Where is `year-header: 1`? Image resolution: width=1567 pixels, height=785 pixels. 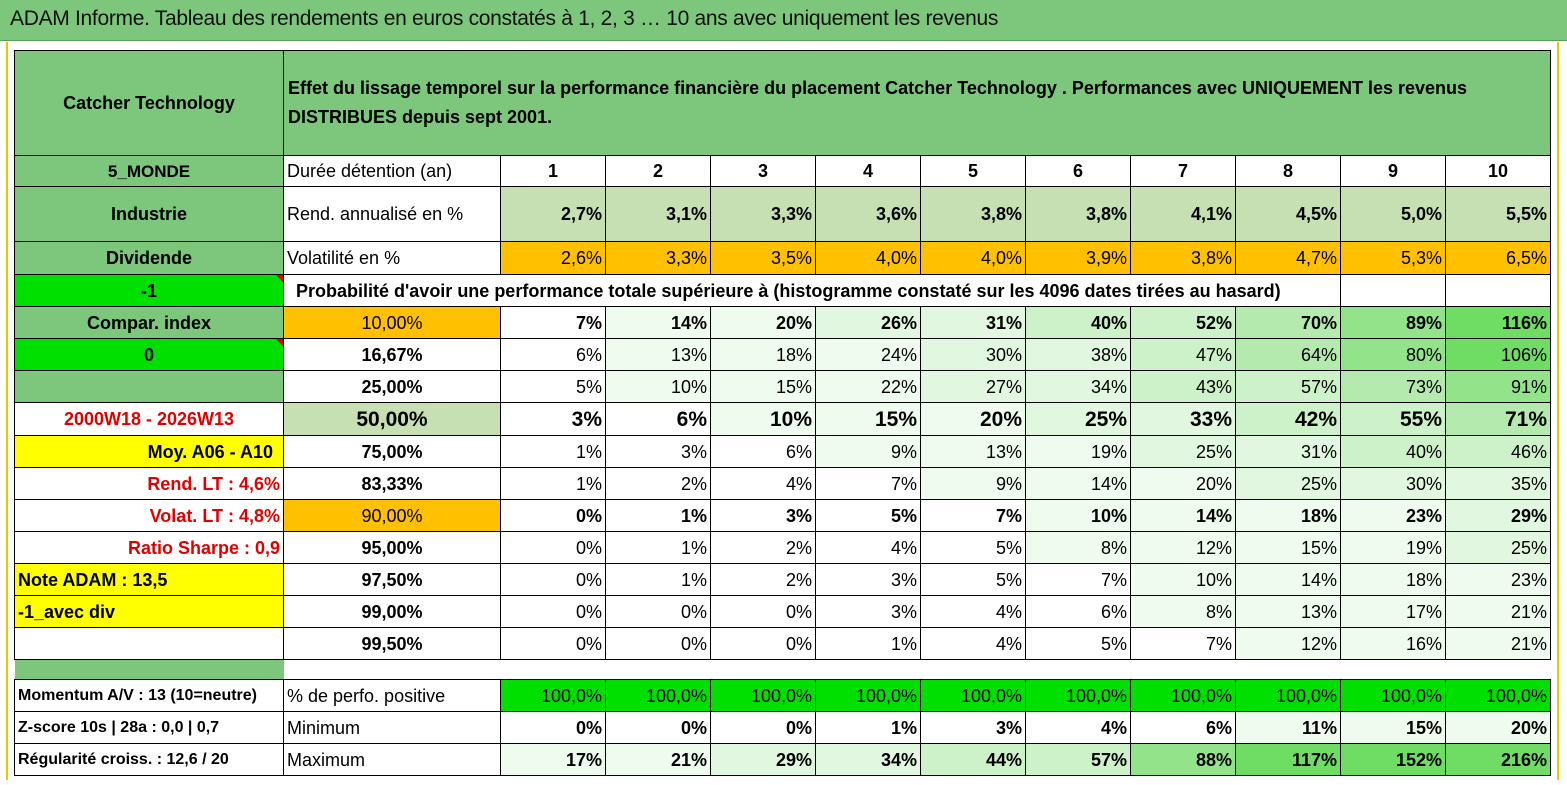
year-header: 1 is located at coordinates (553, 171).